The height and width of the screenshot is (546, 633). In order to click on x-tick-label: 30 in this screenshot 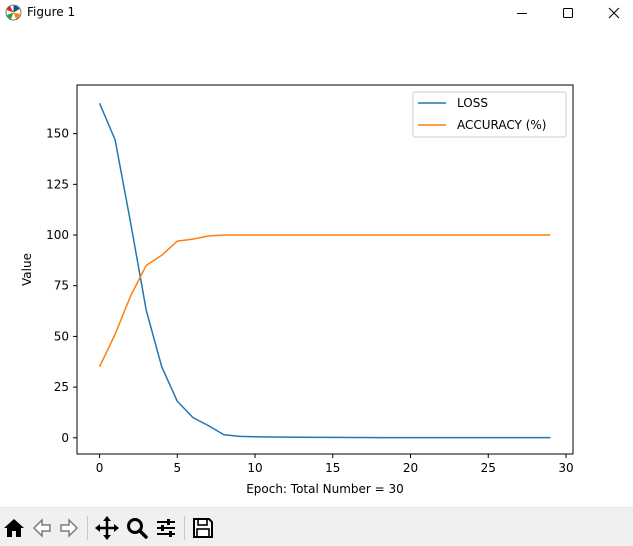, I will do `click(565, 468)`.